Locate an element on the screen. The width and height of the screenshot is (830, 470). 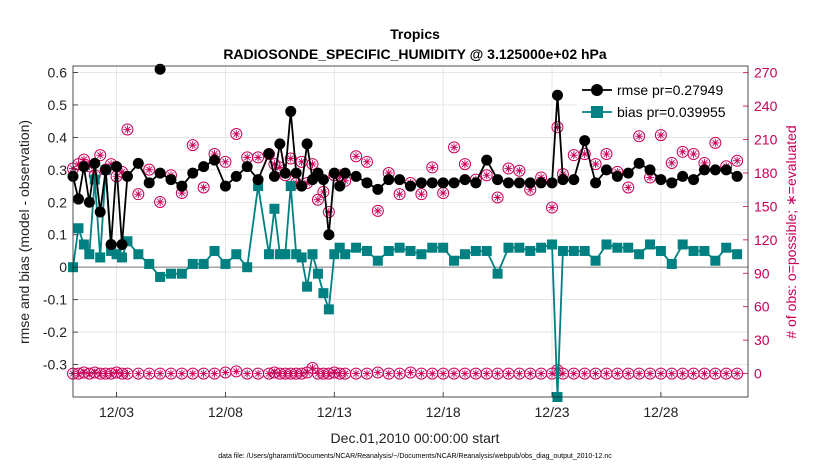
x-tick-label: 12/08 is located at coordinates (225, 412).